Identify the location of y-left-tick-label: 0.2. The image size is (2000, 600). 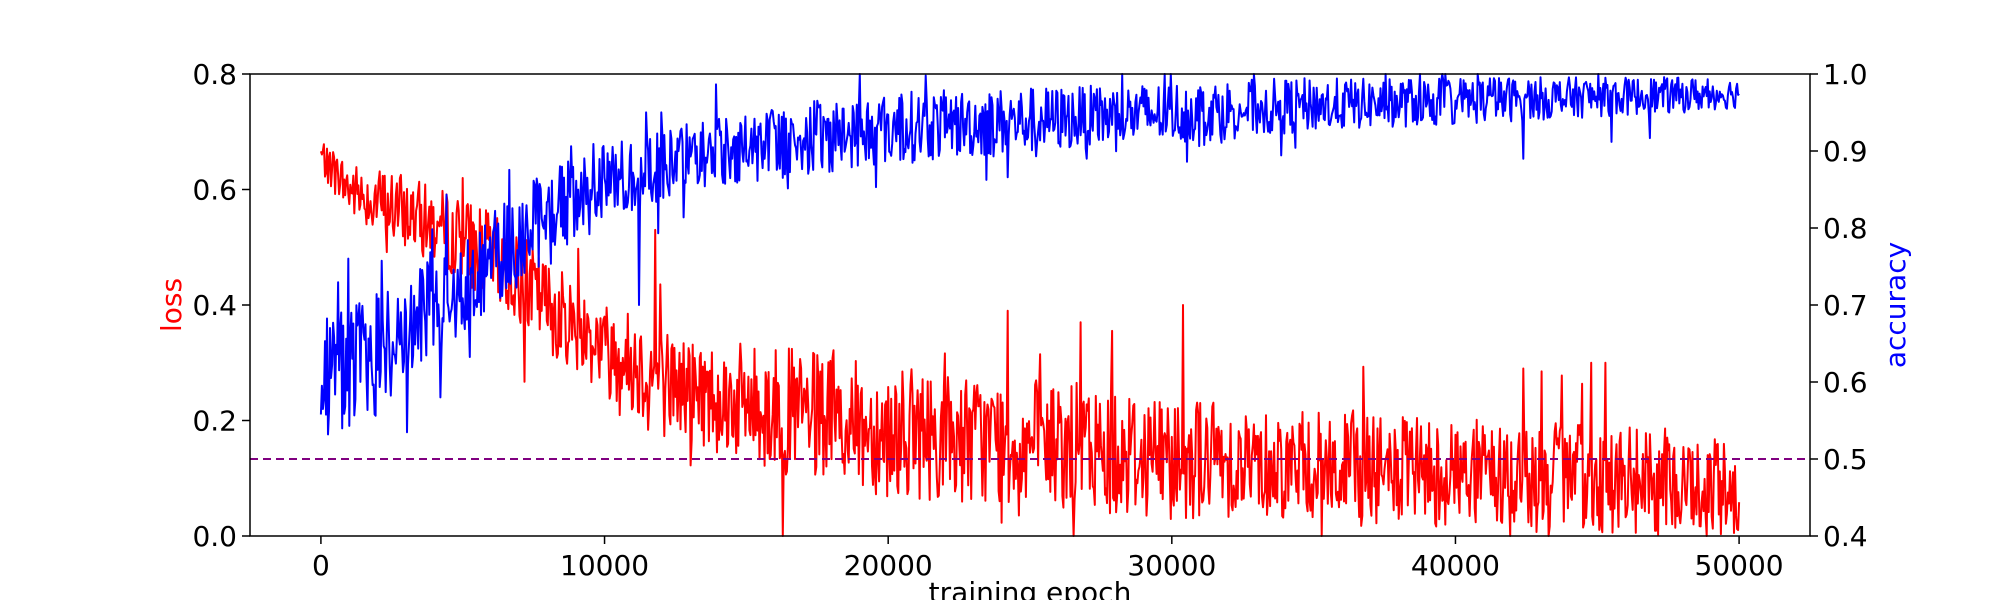
(214, 421).